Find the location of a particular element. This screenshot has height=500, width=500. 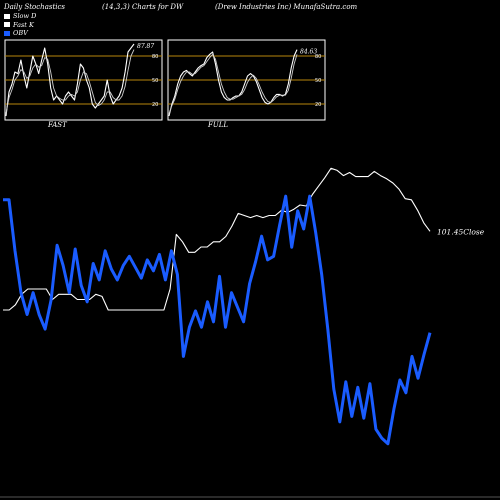

full-series-full-d is located at coordinates (233, 83).